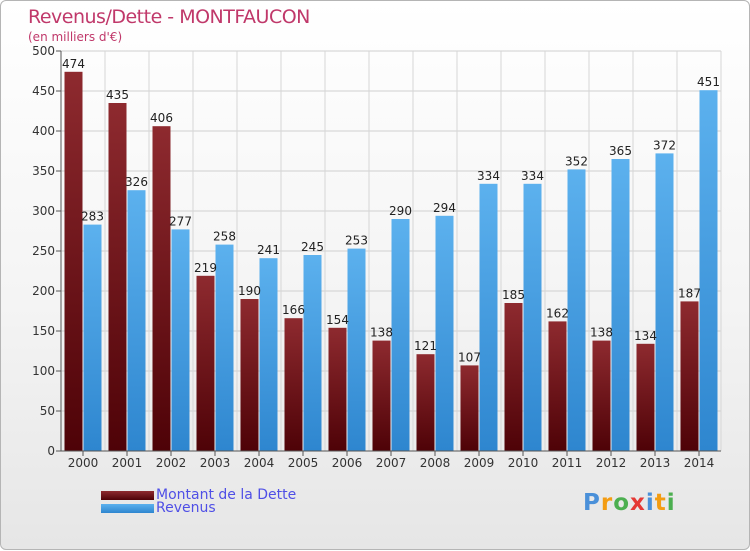  Describe the element at coordinates (689, 293) in the screenshot. I see `data-label: 187` at that location.